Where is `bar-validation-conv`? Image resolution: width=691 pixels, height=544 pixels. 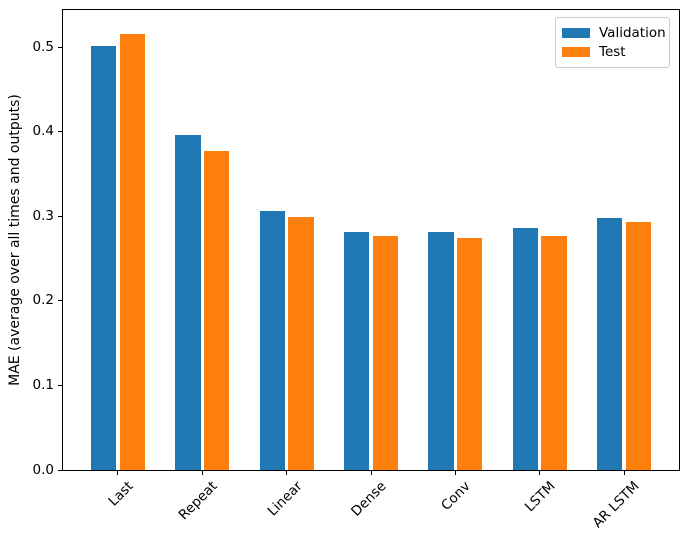 bar-validation-conv is located at coordinates (441, 351).